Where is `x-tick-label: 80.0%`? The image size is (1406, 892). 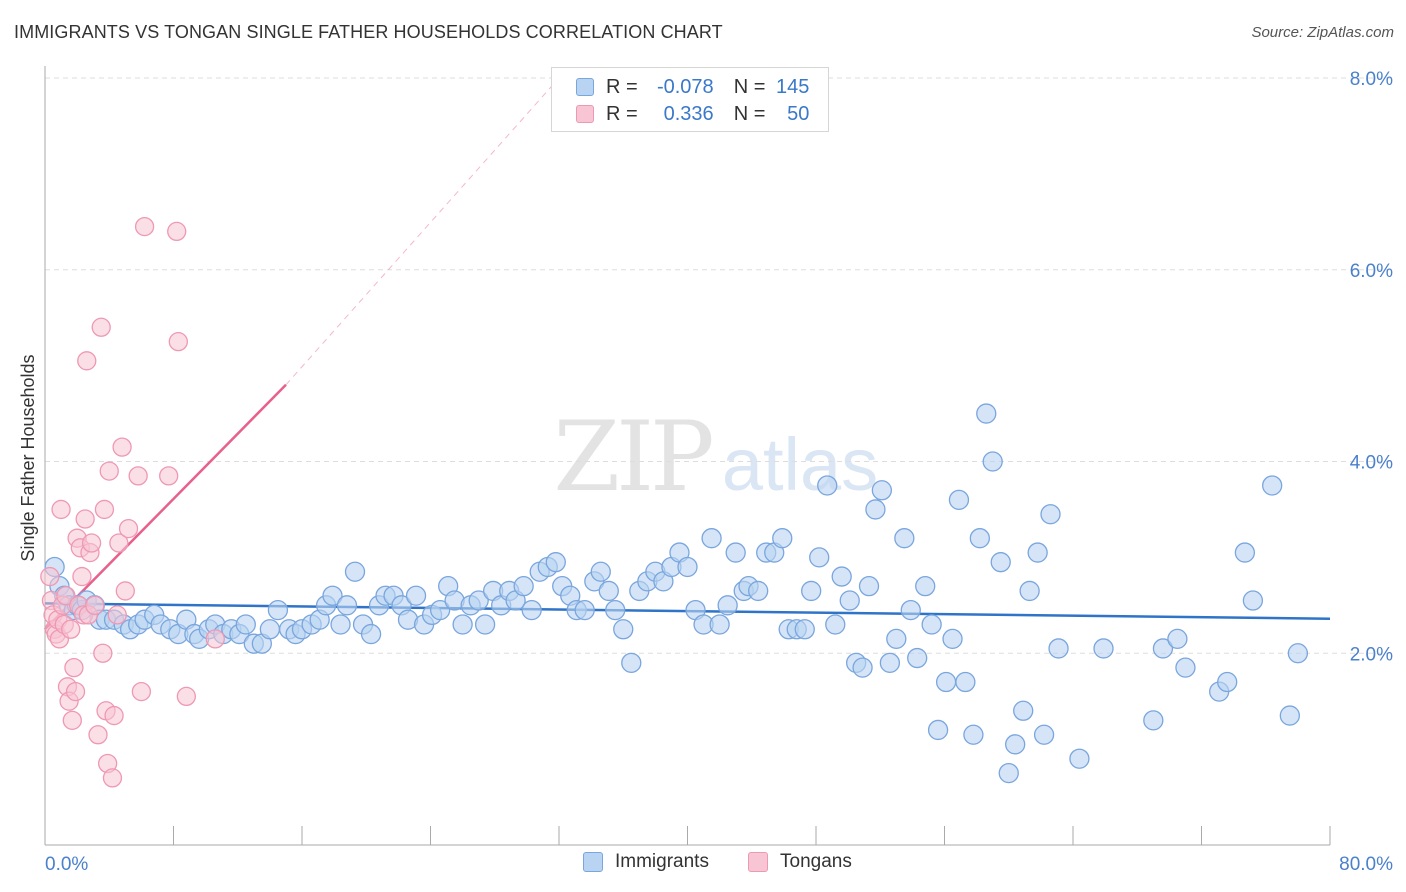
x-tick-label: 80.0% is located at coordinates (1366, 864).